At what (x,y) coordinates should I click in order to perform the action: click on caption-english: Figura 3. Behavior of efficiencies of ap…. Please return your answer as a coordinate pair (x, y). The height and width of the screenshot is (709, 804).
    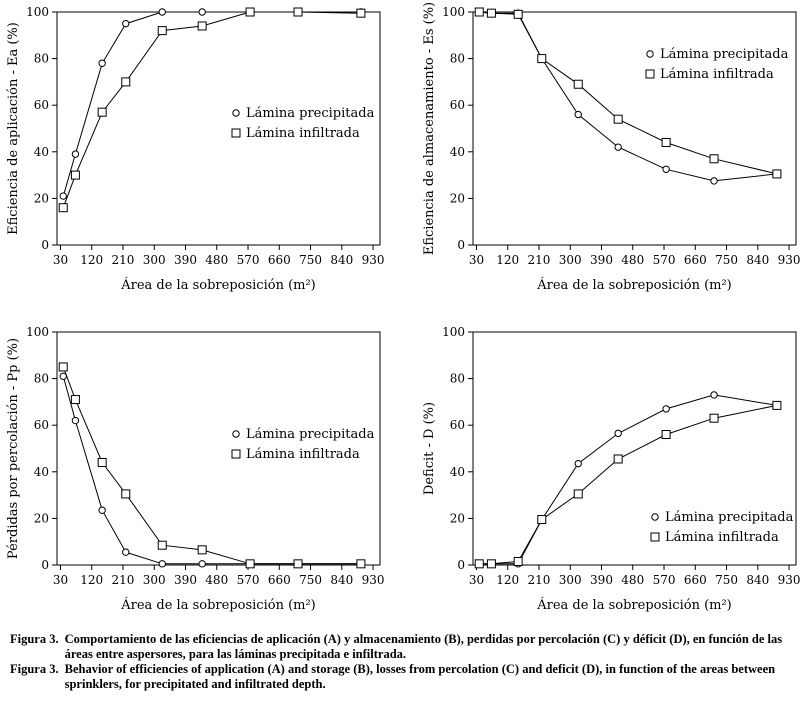
    Looking at the image, I should click on (405, 677).